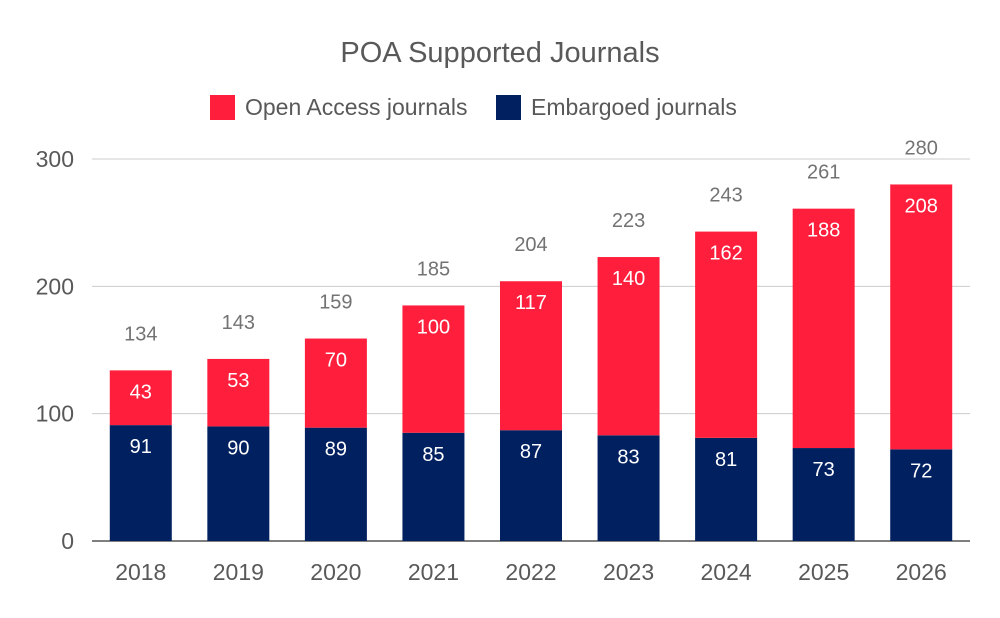 The width and height of the screenshot is (1000, 618). Describe the element at coordinates (433, 455) in the screenshot. I see `data-label: 85` at that location.